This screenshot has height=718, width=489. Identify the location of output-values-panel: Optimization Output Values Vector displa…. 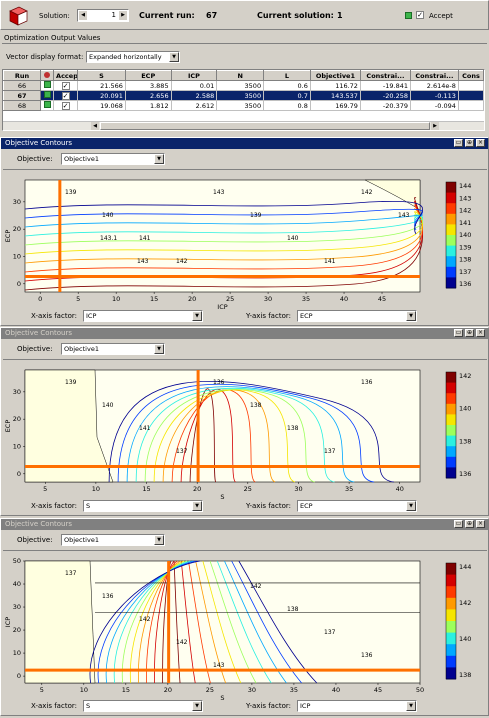
(244, 83).